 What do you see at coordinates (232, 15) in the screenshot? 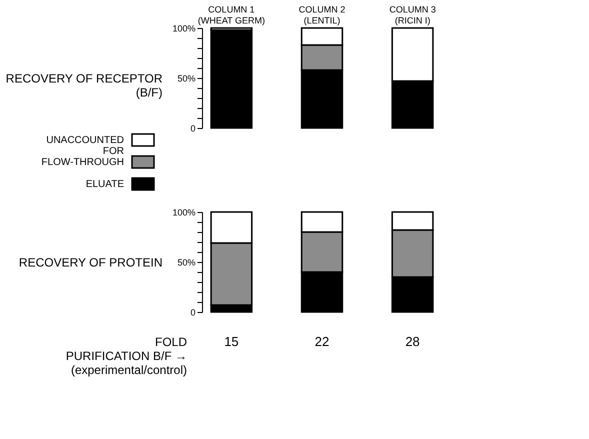
I see `x-tick-label: COLUMN 1 (WHEAT GERM)` at bounding box center [232, 15].